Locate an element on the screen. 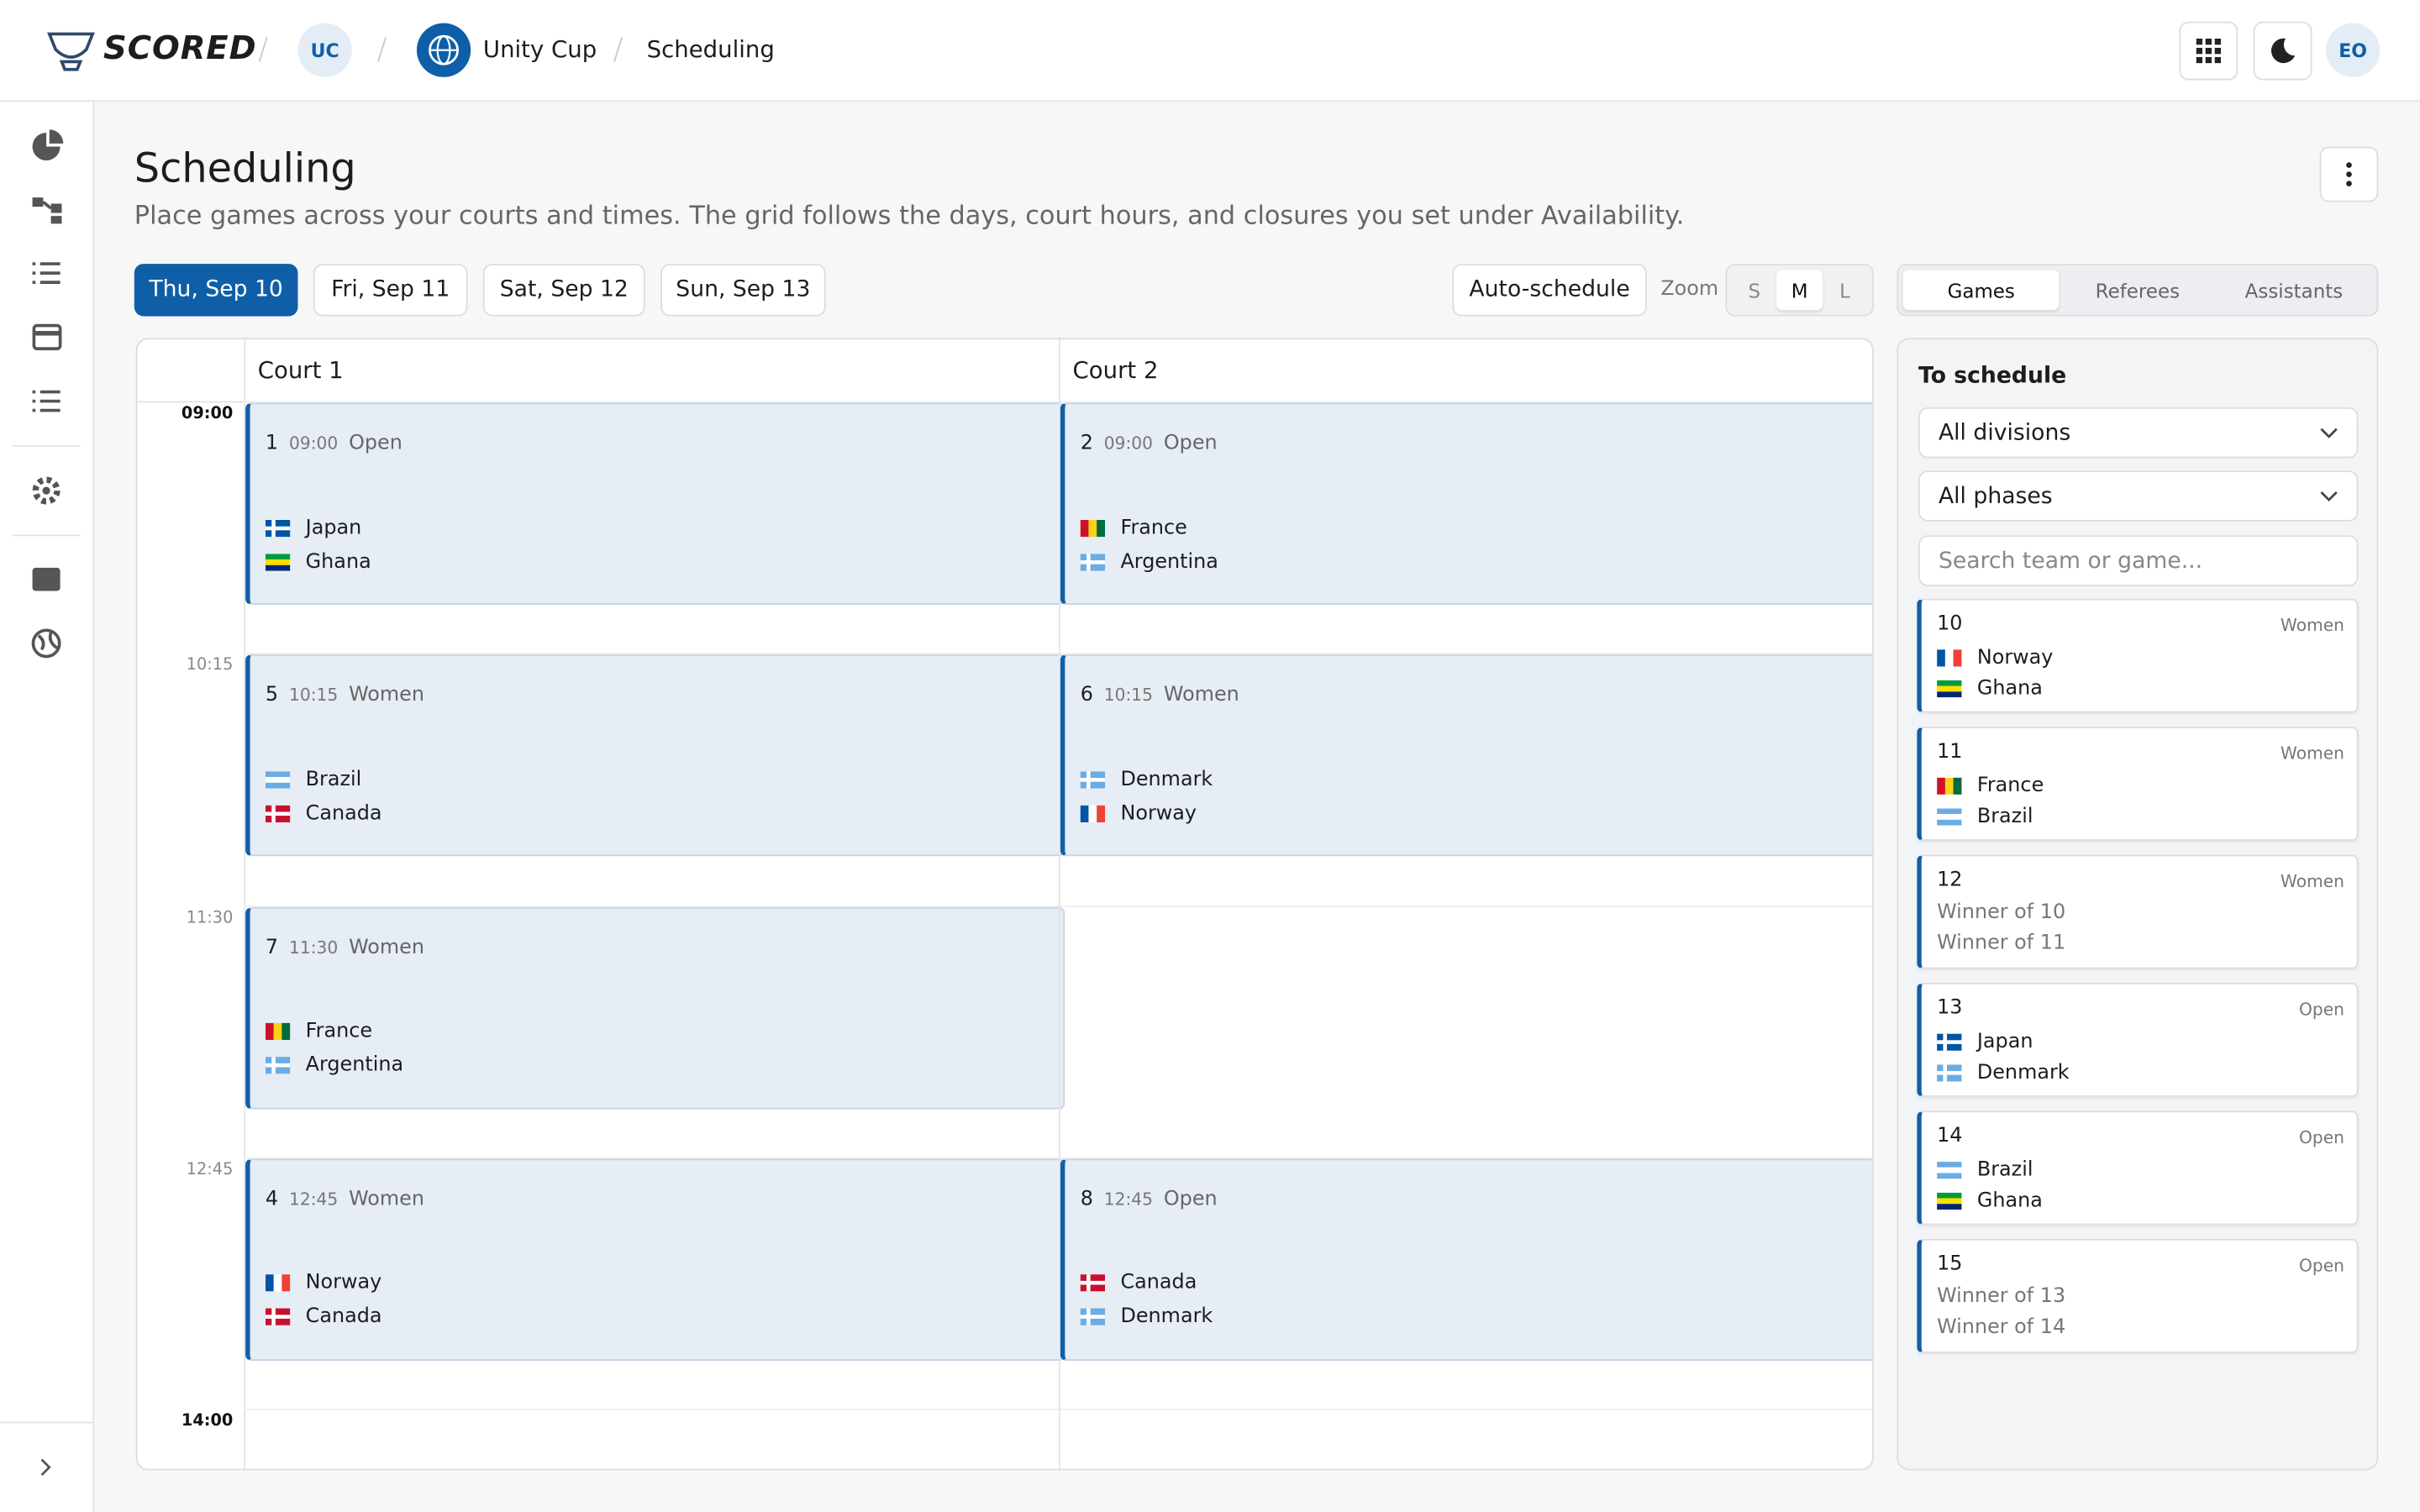 The height and width of the screenshot is (1512, 2420). game-card: 1 09:00 Open Japan Ghana is located at coordinates (655, 504).